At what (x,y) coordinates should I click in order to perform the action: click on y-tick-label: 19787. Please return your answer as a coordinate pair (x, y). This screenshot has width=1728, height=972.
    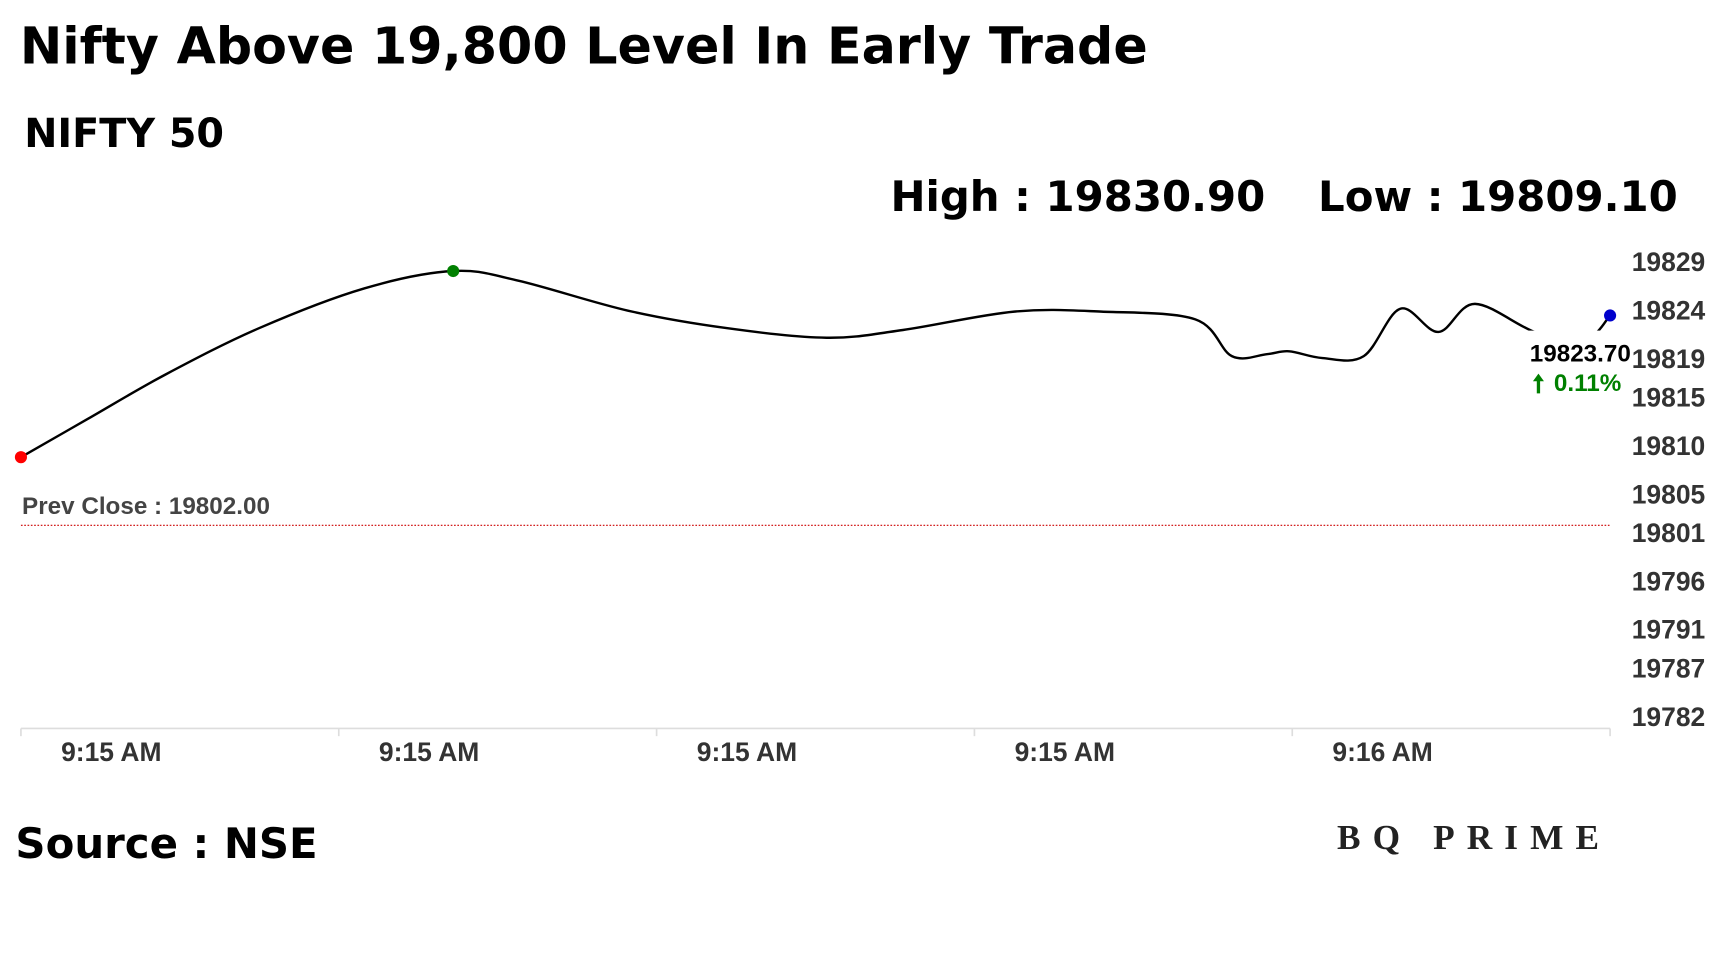
    Looking at the image, I should click on (1669, 668).